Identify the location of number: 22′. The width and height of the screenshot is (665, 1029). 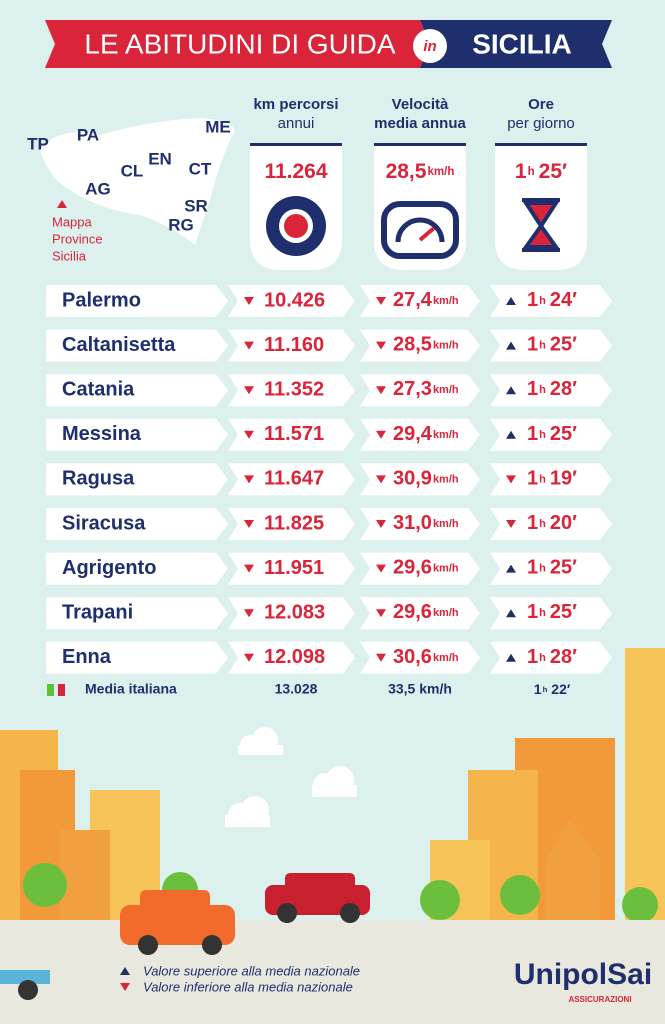
(561, 689).